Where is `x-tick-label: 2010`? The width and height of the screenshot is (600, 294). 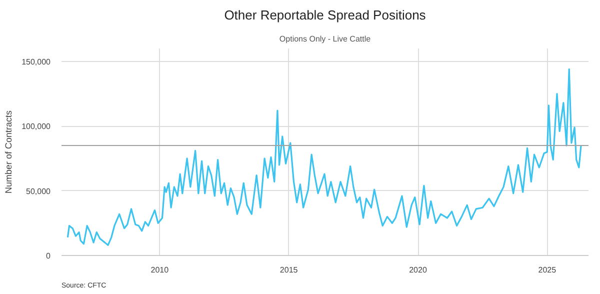 x-tick-label: 2010 is located at coordinates (160, 270).